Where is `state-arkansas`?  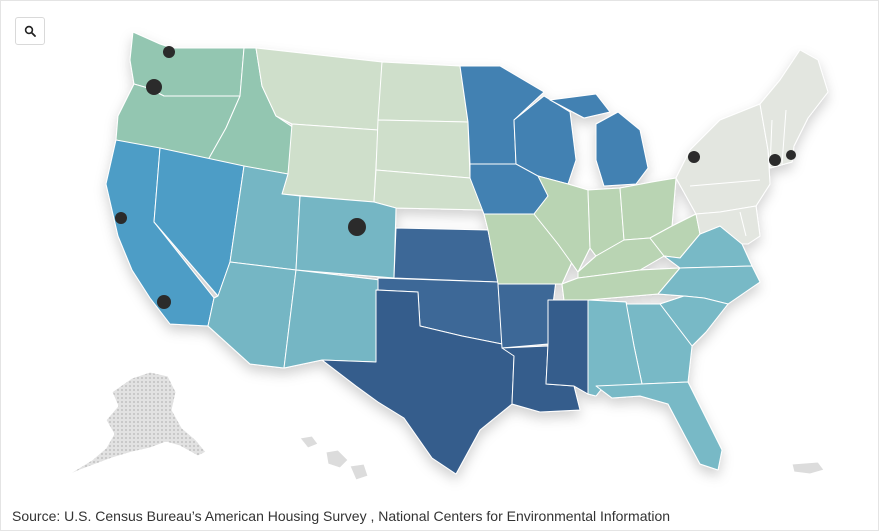 state-arkansas is located at coordinates (527, 314).